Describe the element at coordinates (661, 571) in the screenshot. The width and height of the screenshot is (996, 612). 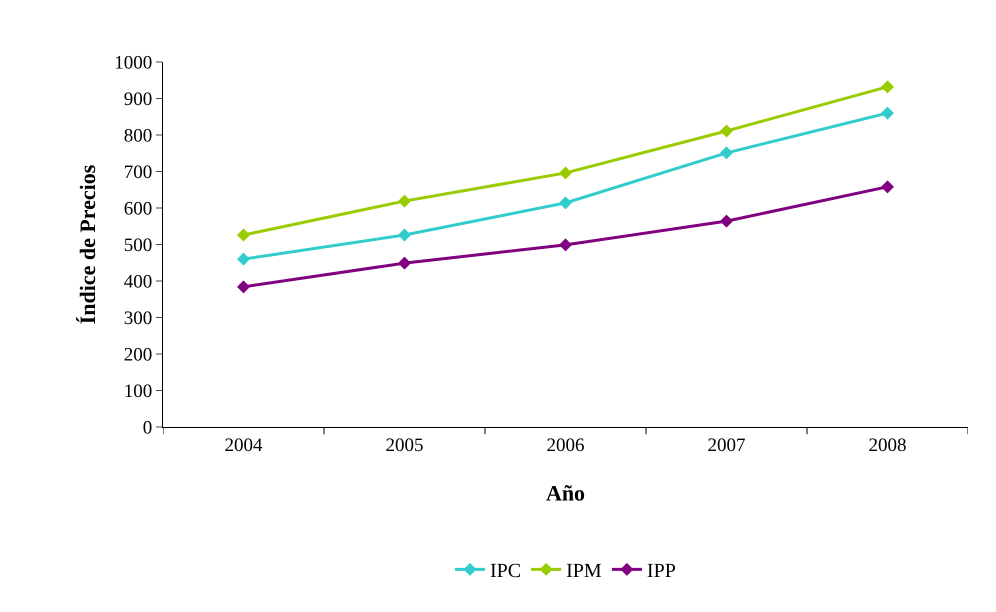
I see `legend-label: IPP` at that location.